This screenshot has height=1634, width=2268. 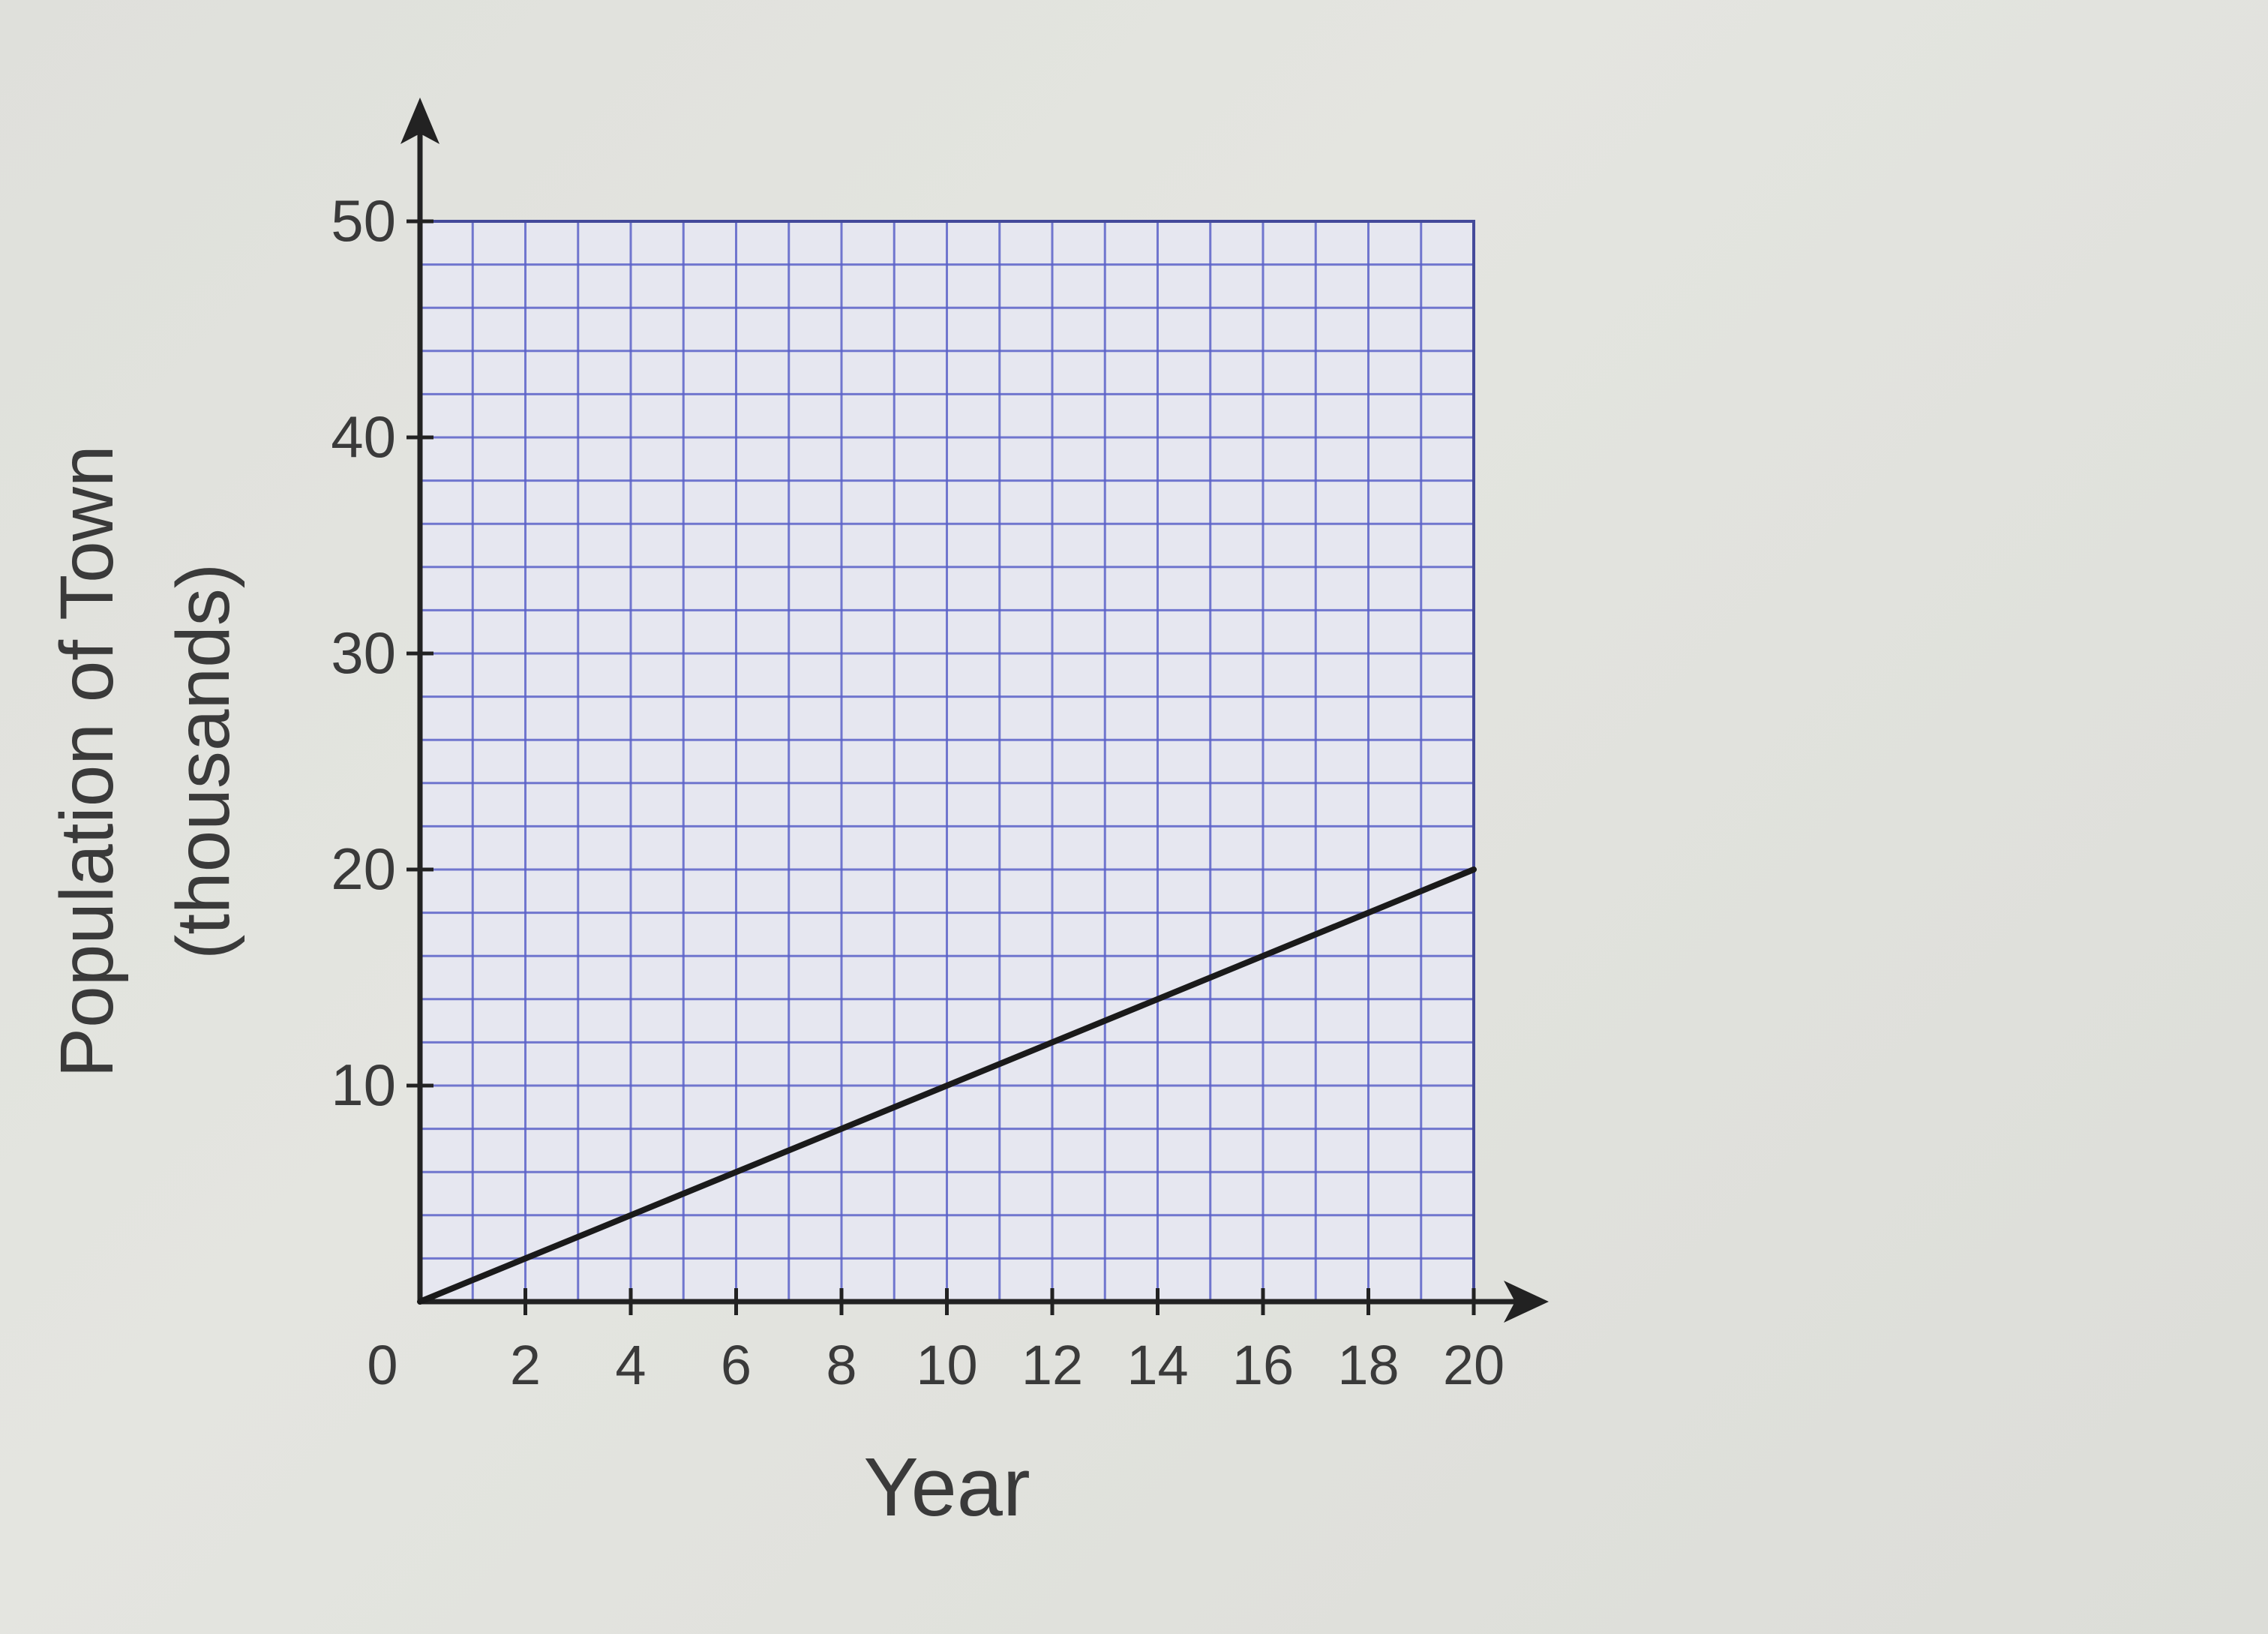 What do you see at coordinates (1157, 1365) in the screenshot?
I see `x-tick-label: 14` at bounding box center [1157, 1365].